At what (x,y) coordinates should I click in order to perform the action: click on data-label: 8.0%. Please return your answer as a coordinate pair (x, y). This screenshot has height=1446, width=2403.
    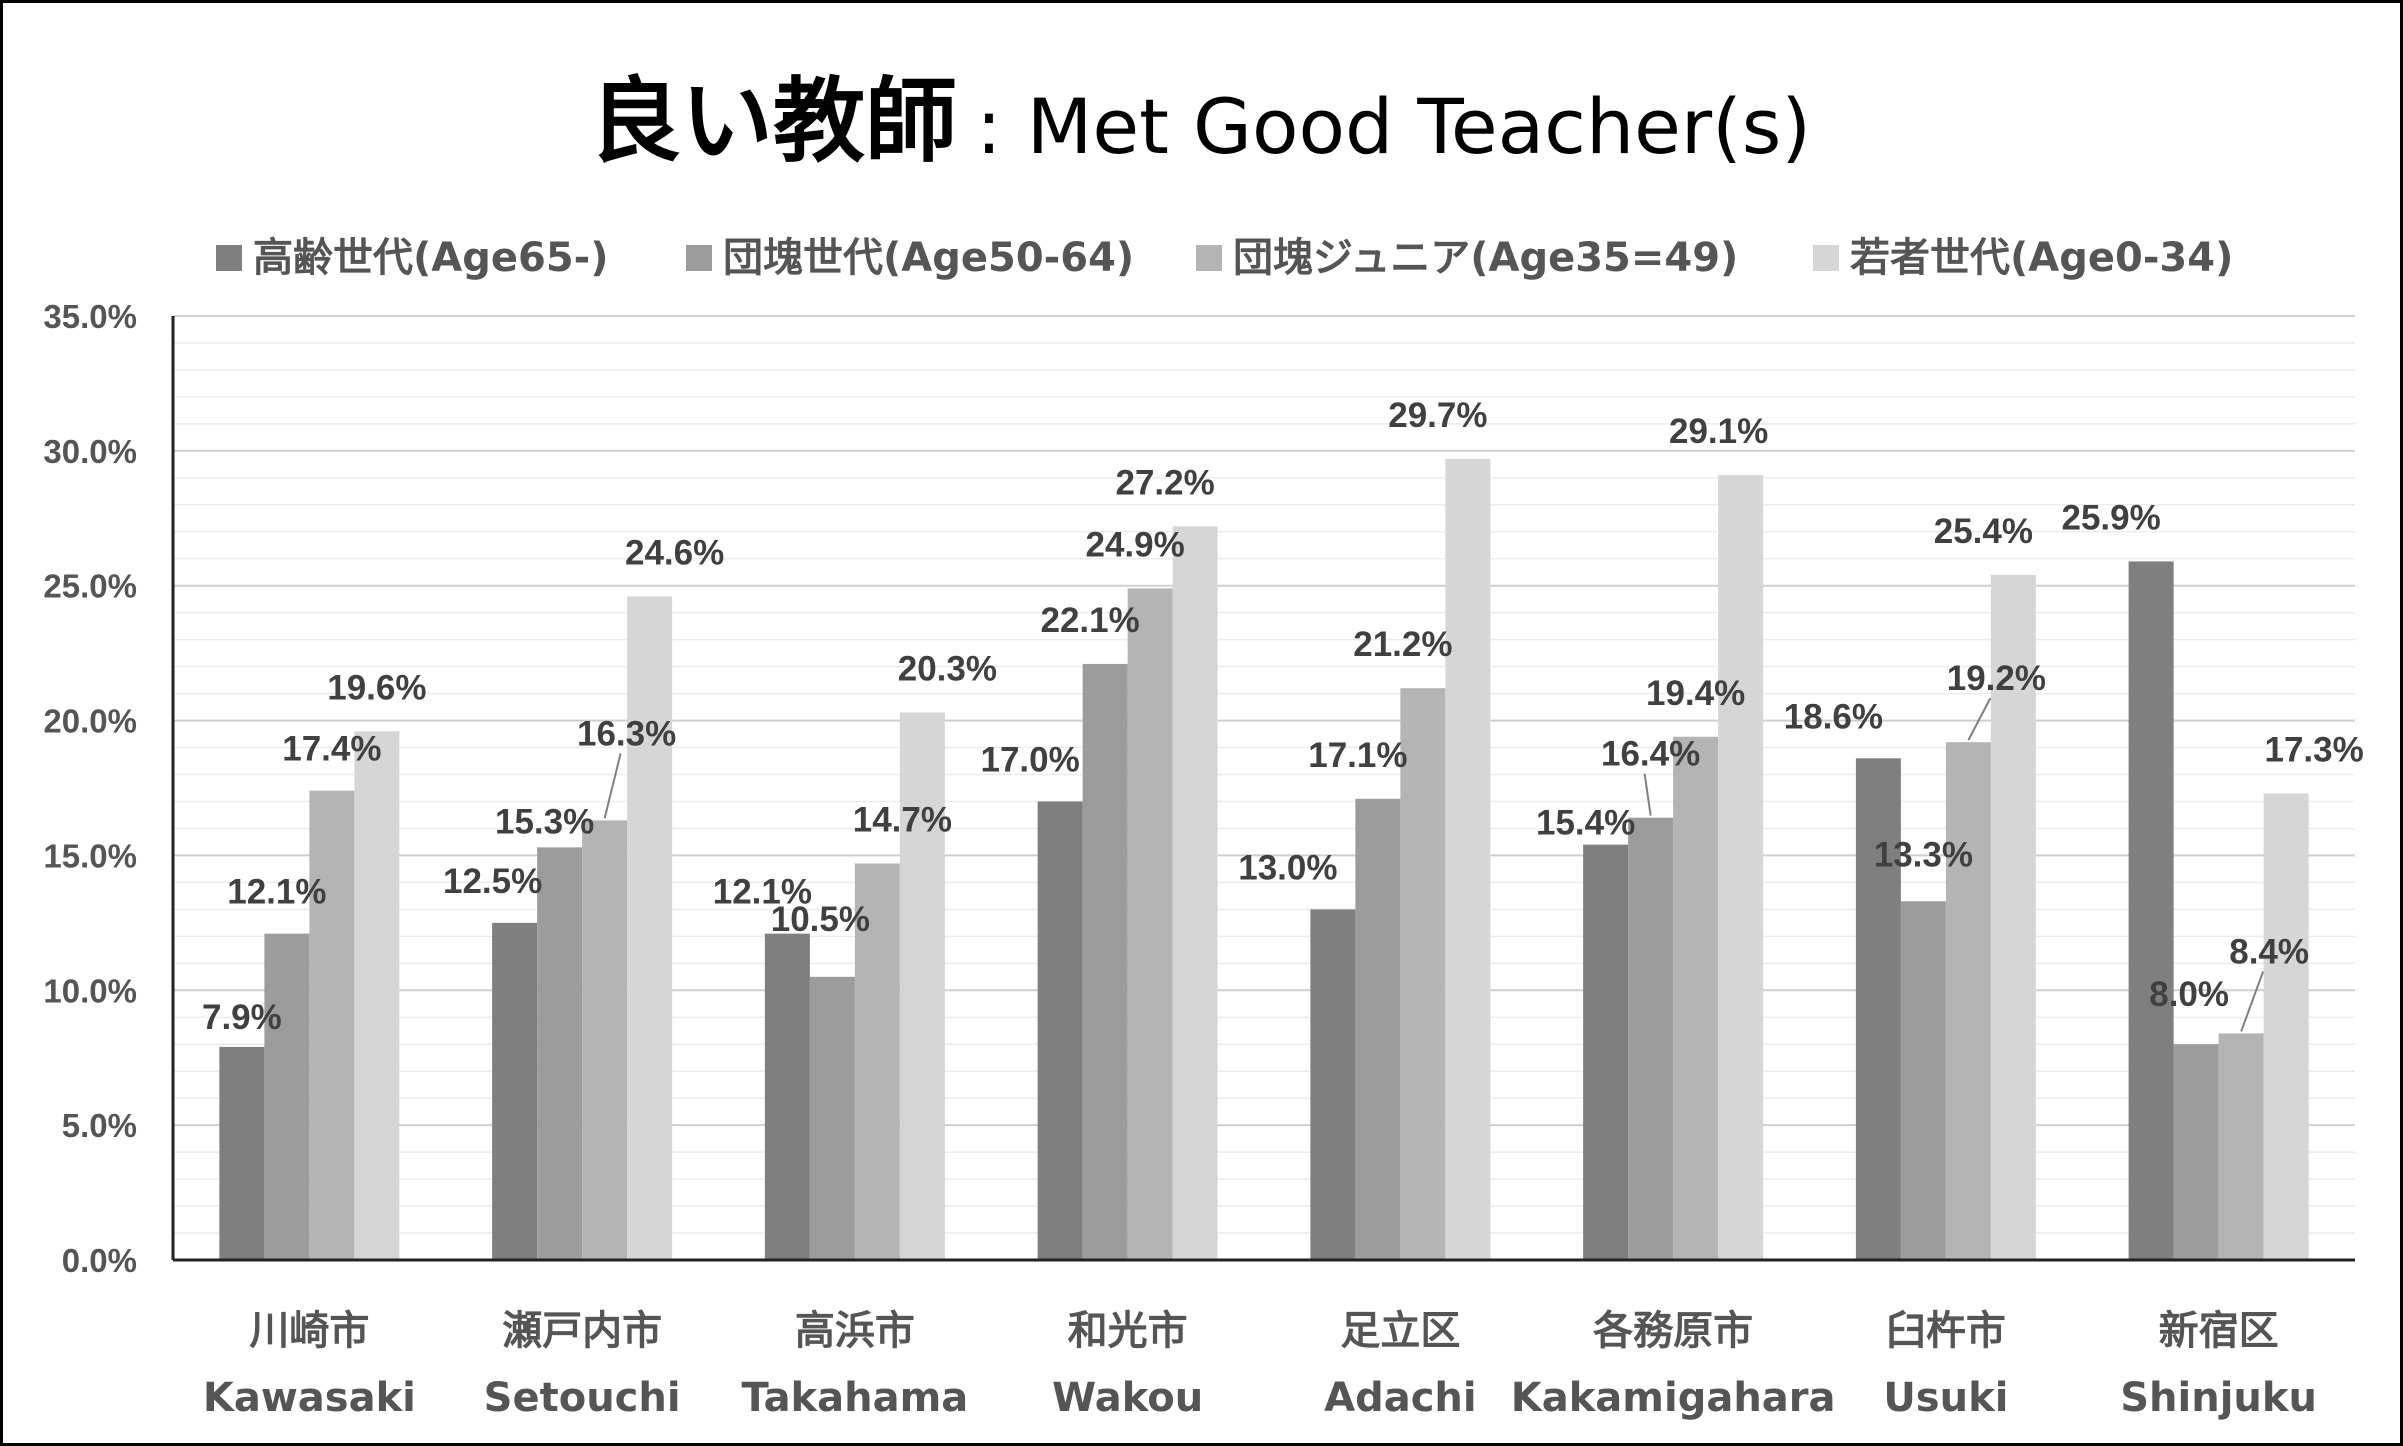
    Looking at the image, I should click on (2189, 994).